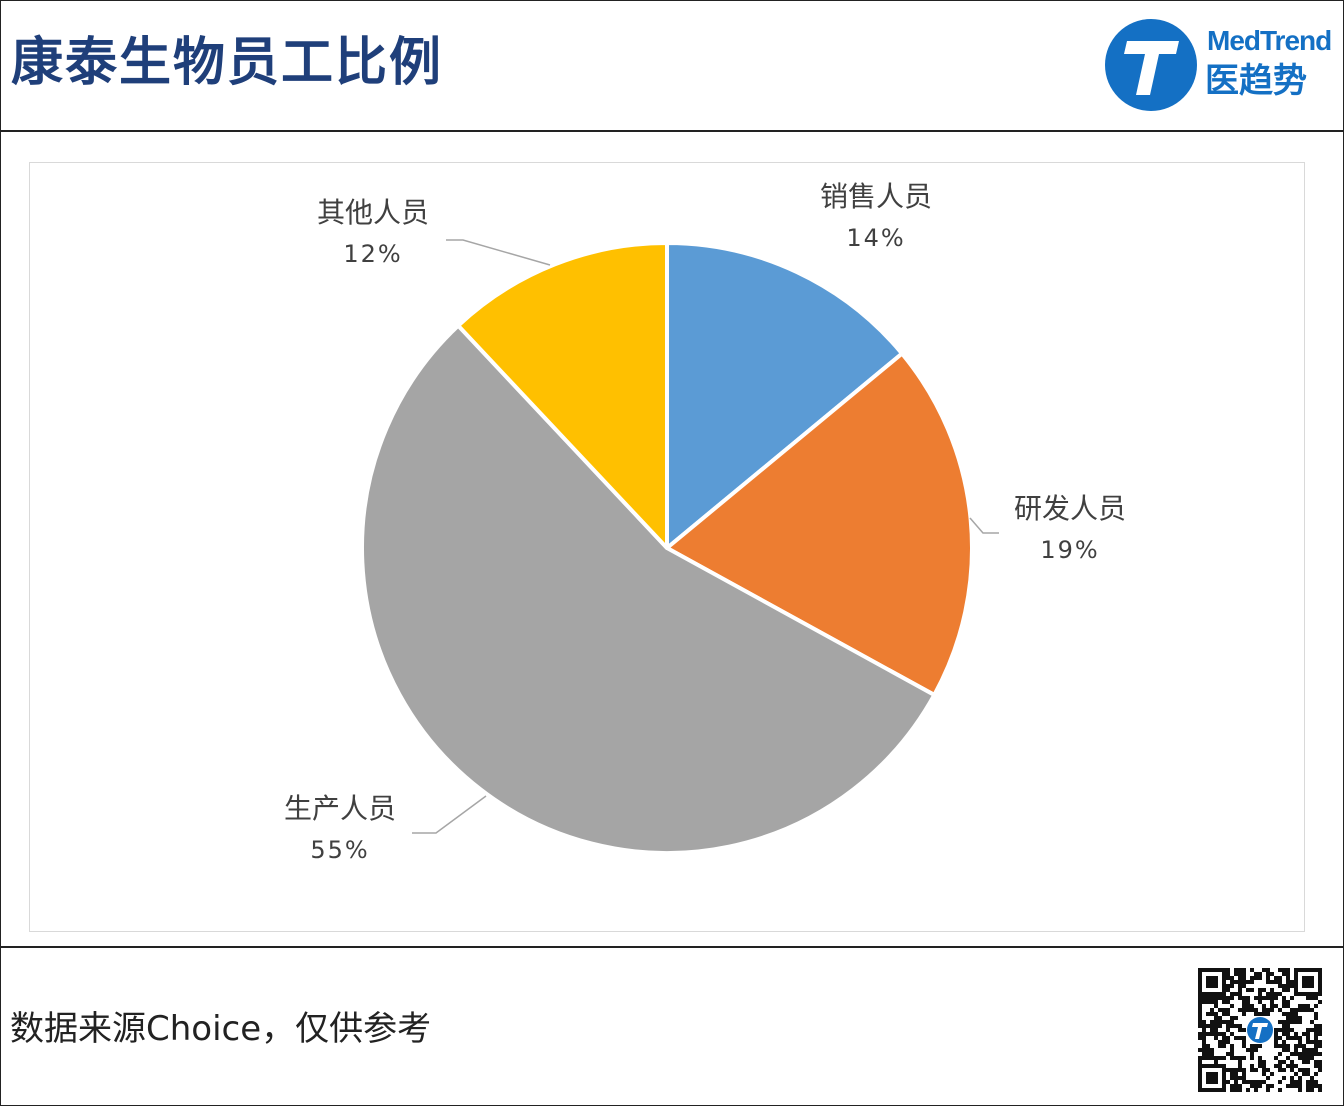 Image resolution: width=1344 pixels, height=1106 pixels. Describe the element at coordinates (449, 814) in the screenshot. I see `leader-line-production` at that location.